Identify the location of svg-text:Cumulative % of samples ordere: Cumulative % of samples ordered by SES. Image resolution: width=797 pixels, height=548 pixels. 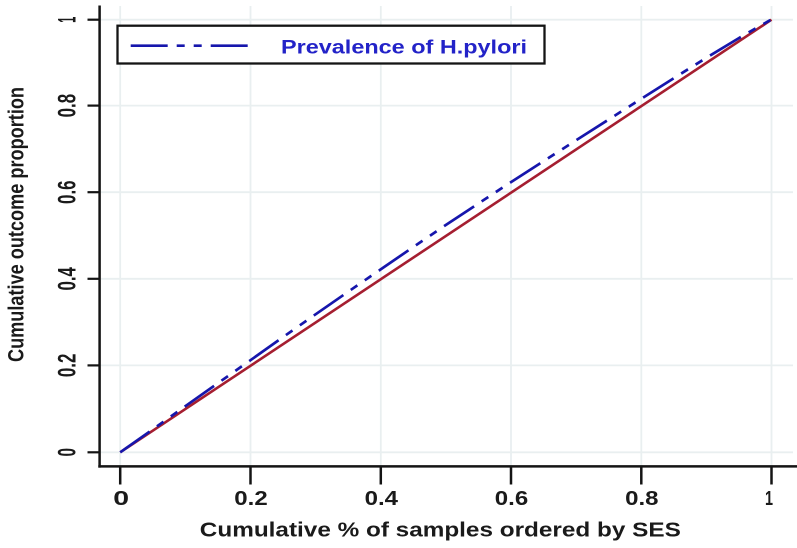
(440, 531).